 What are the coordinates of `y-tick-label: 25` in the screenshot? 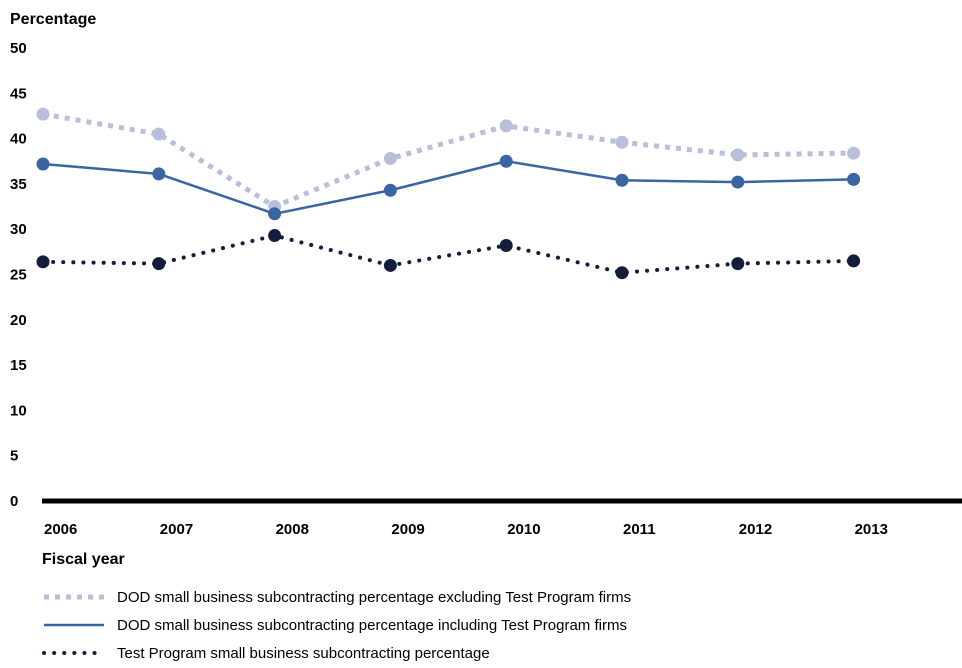 It's located at (18, 275).